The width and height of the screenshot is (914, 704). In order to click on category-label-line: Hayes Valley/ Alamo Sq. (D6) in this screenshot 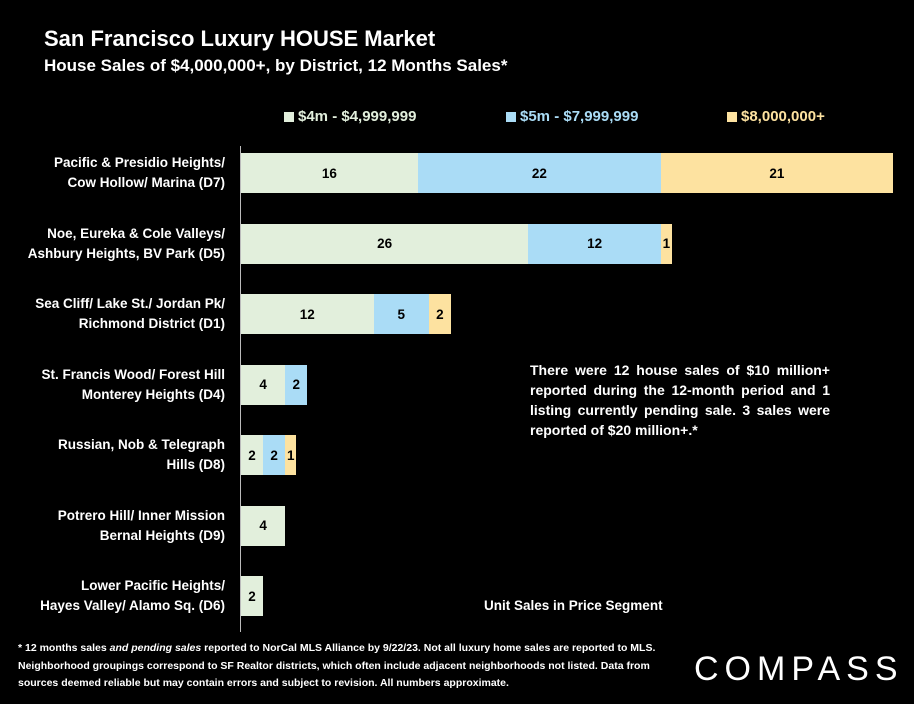, I will do `click(132, 605)`.